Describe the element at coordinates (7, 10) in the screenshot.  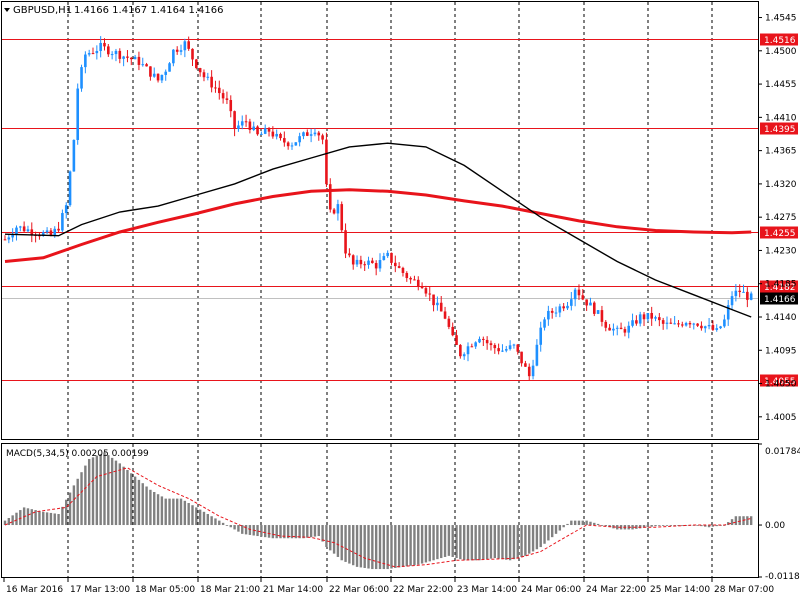
I see `chevron-down-icon` at that location.